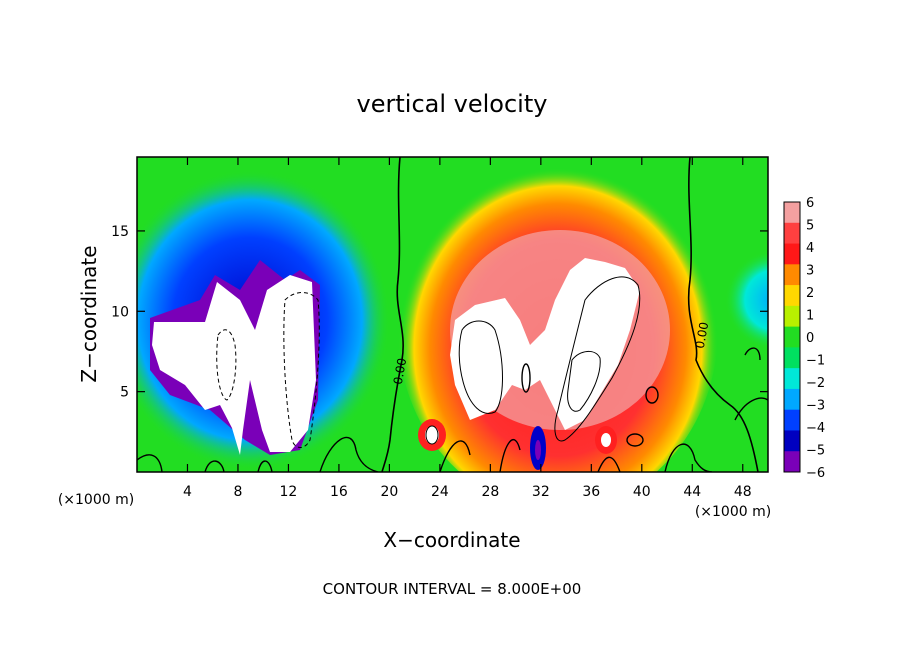 The image size is (904, 654). Describe the element at coordinates (692, 492) in the screenshot. I see `x-tick-label: 44` at that location.